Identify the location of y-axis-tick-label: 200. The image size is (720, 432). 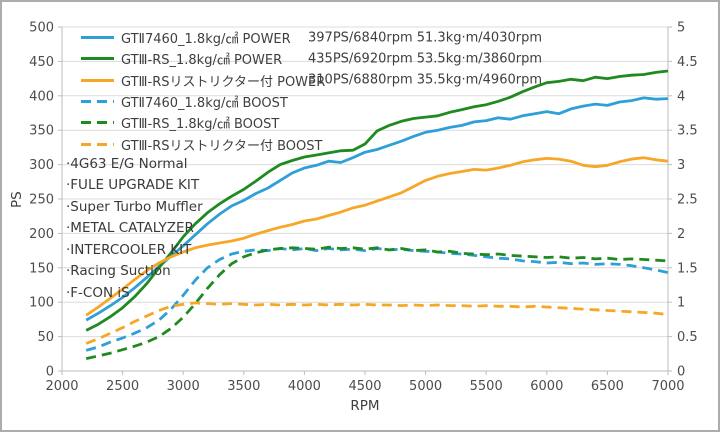
(41, 234).